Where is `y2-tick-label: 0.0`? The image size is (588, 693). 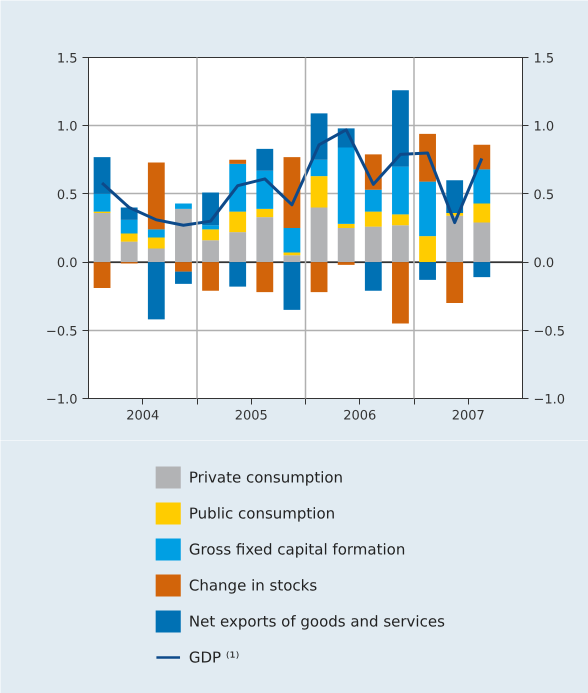 y2-tick-label: 0.0 is located at coordinates (544, 264).